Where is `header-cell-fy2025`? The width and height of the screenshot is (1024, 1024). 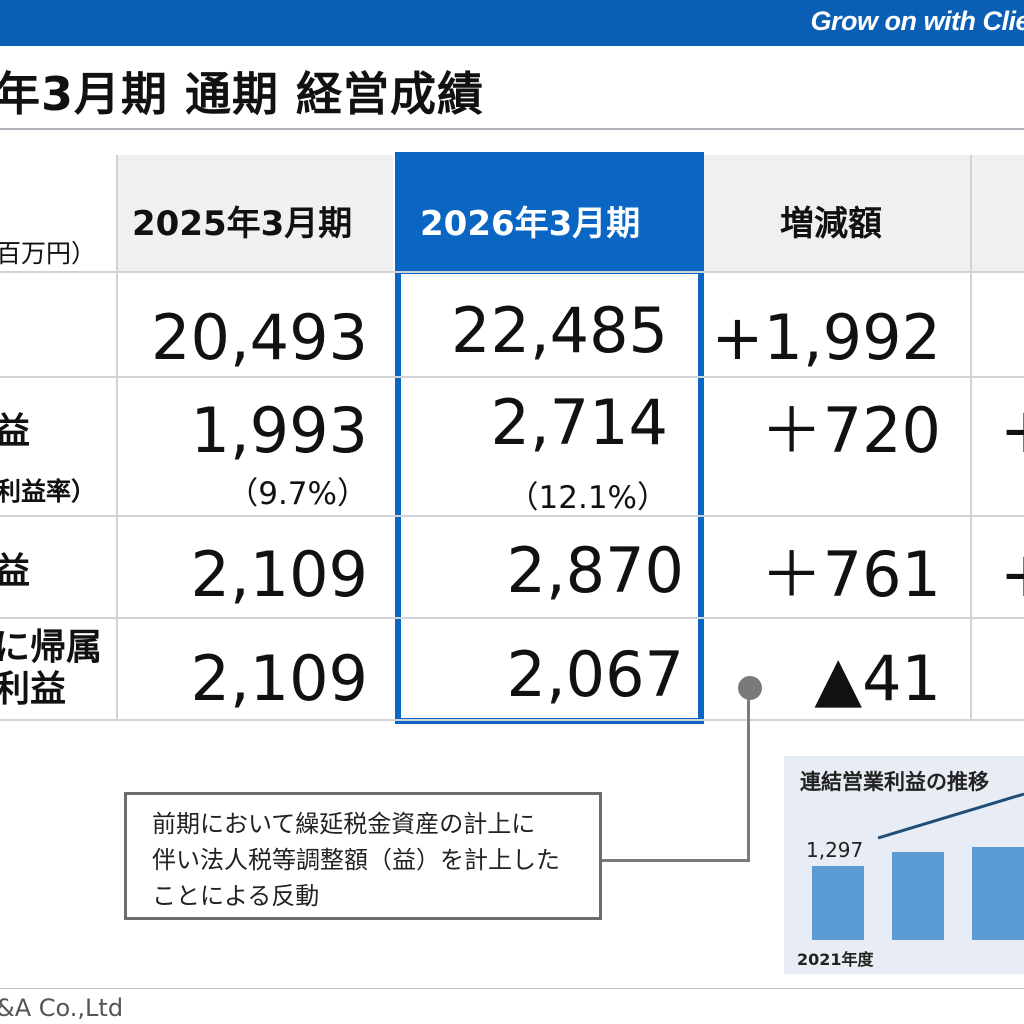 header-cell-fy2025 is located at coordinates (255, 214).